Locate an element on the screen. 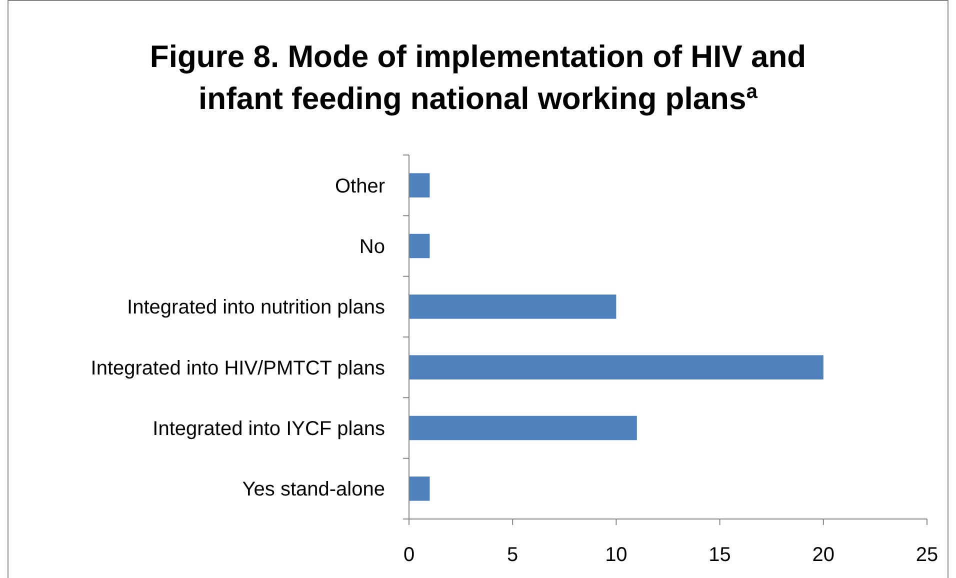 This screenshot has height=578, width=956. y-tick-label: Integrated into IYCF plans is located at coordinates (268, 429).